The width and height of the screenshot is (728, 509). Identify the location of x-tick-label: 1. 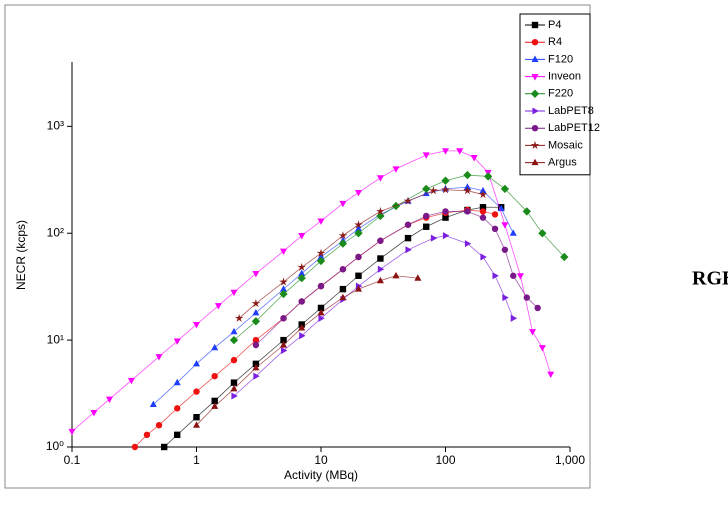
(196, 460).